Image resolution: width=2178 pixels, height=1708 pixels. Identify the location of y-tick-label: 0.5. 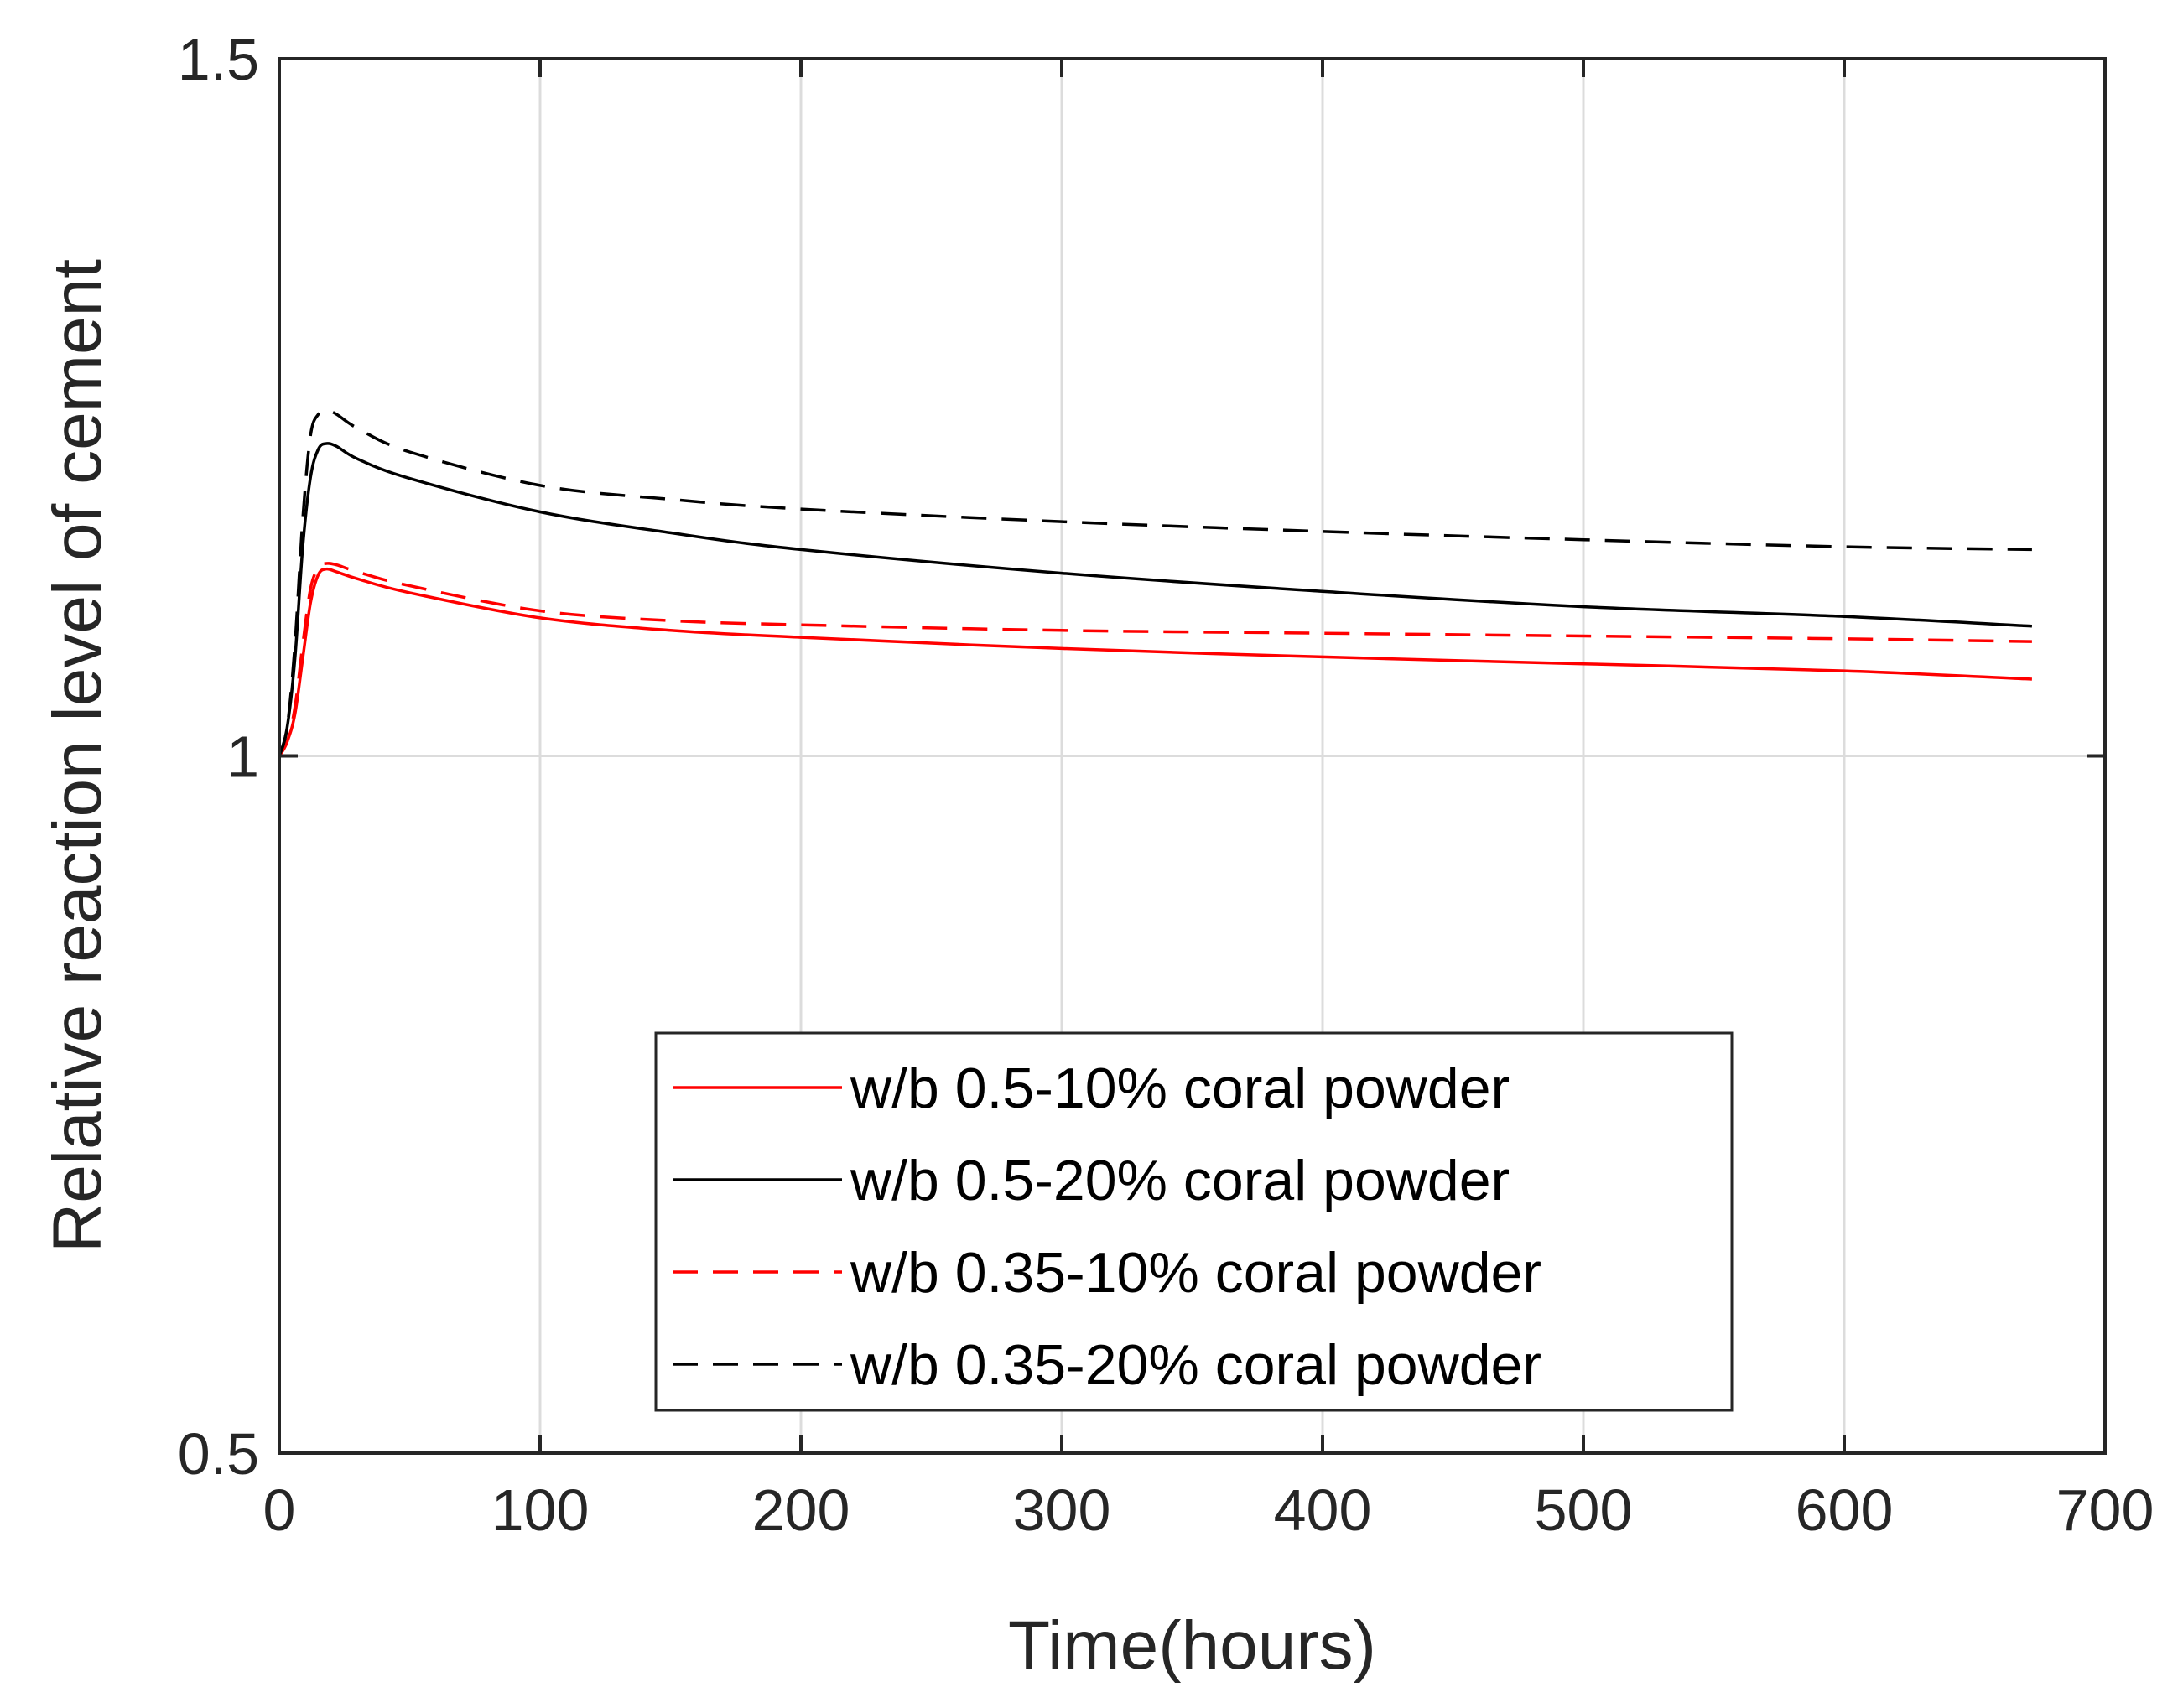
(218, 1454).